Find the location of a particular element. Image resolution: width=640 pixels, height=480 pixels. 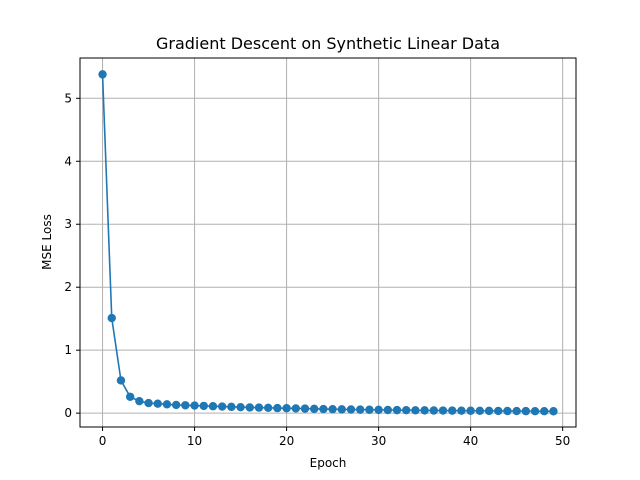

x-tick-label: 20 is located at coordinates (286, 441).